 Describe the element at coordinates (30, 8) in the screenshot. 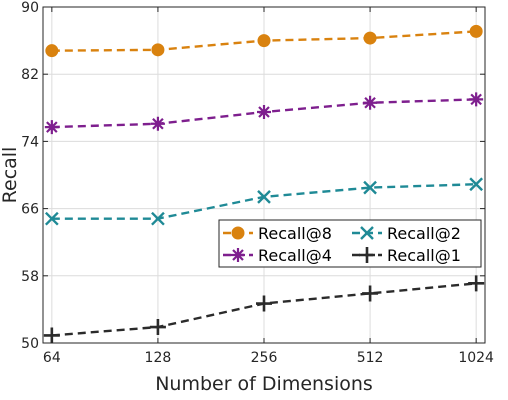

I see `y-tick-label: 90` at that location.